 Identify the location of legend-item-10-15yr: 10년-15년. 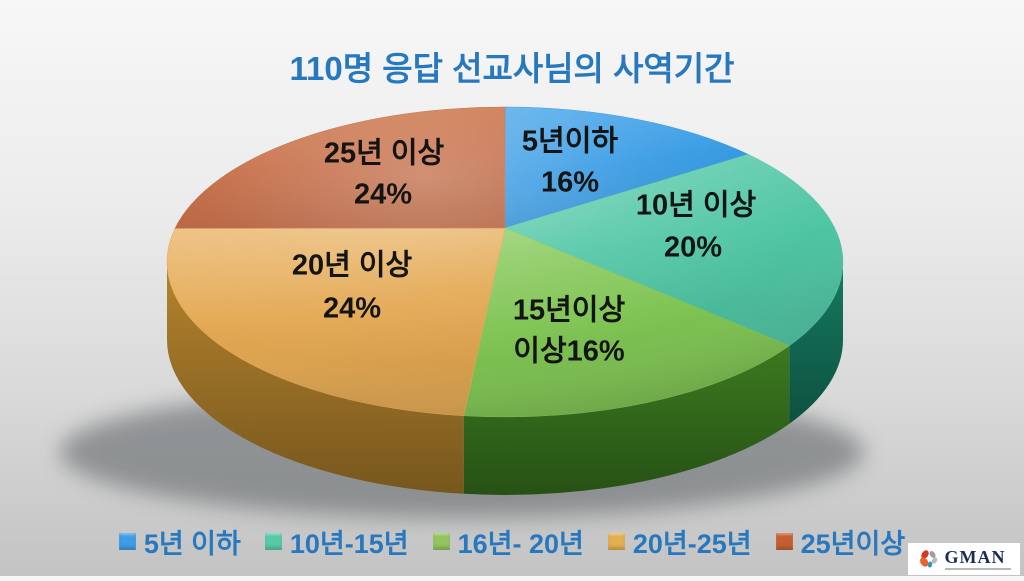
(336, 541).